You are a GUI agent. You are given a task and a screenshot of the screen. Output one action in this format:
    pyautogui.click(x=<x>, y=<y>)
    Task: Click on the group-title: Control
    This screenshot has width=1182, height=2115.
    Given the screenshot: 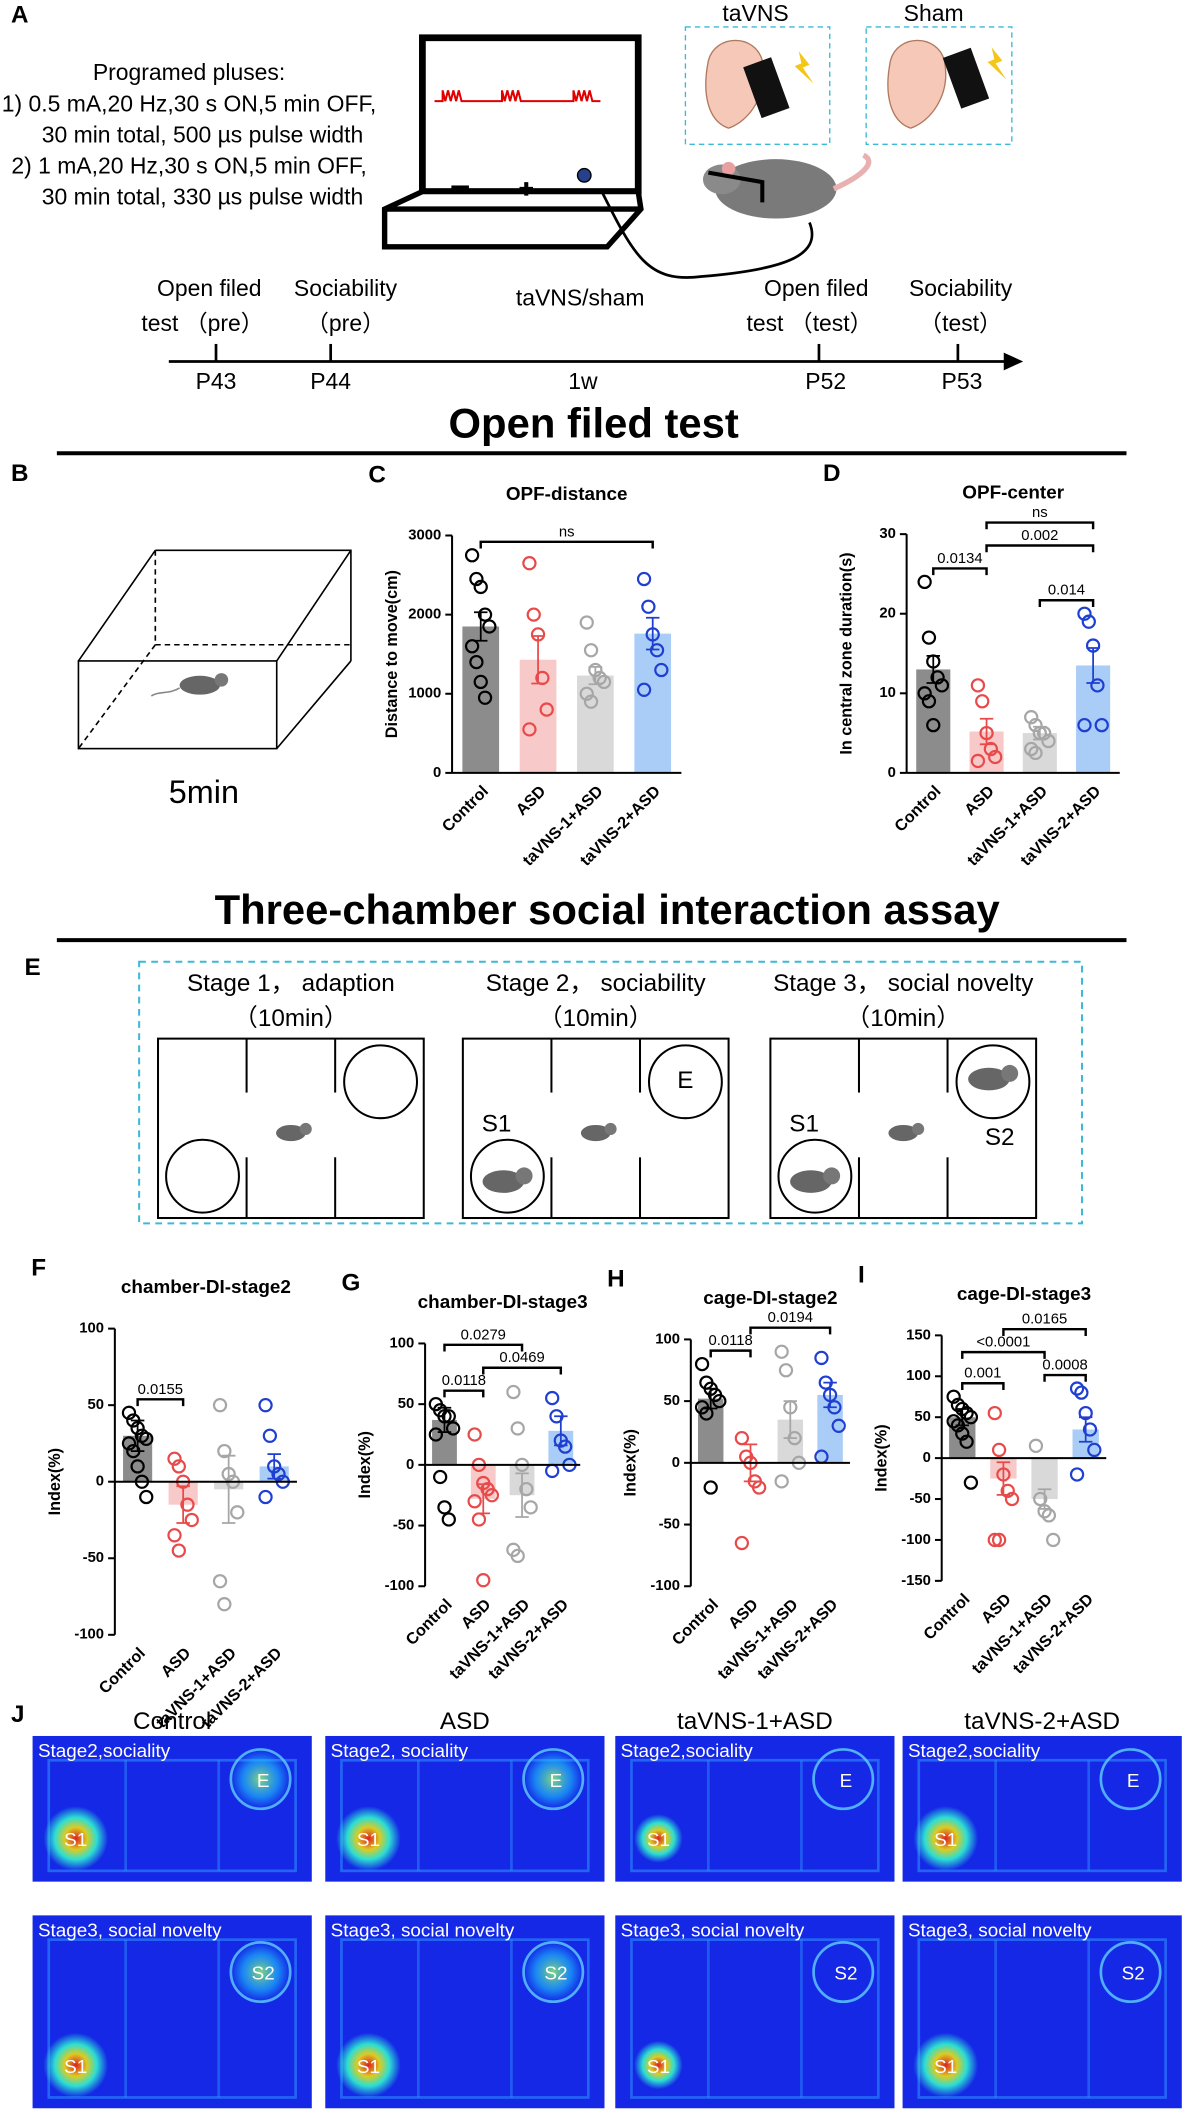 What is the action you would take?
    pyautogui.click(x=172, y=1721)
    